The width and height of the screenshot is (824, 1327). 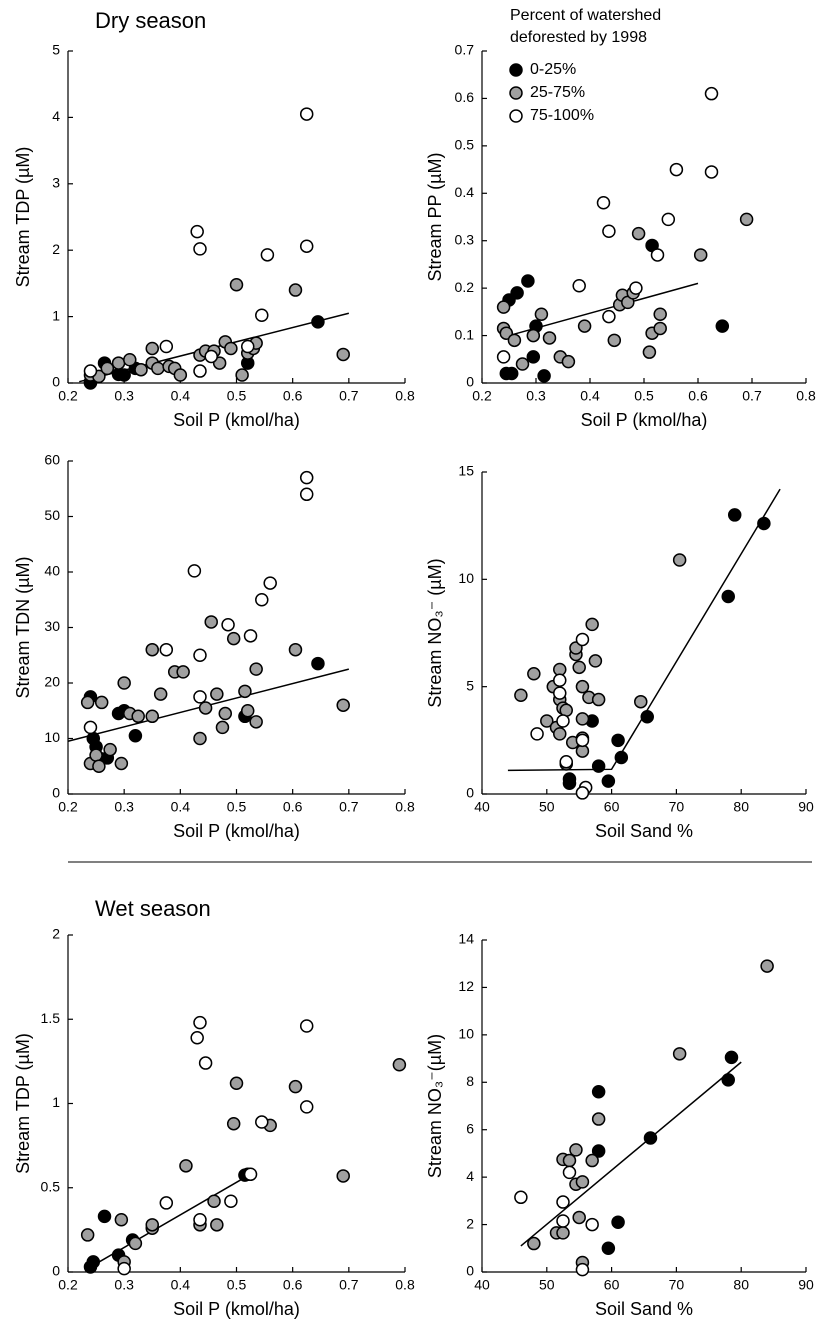 What do you see at coordinates (52, 737) in the screenshot?
I see `y-tick-label: 10` at bounding box center [52, 737].